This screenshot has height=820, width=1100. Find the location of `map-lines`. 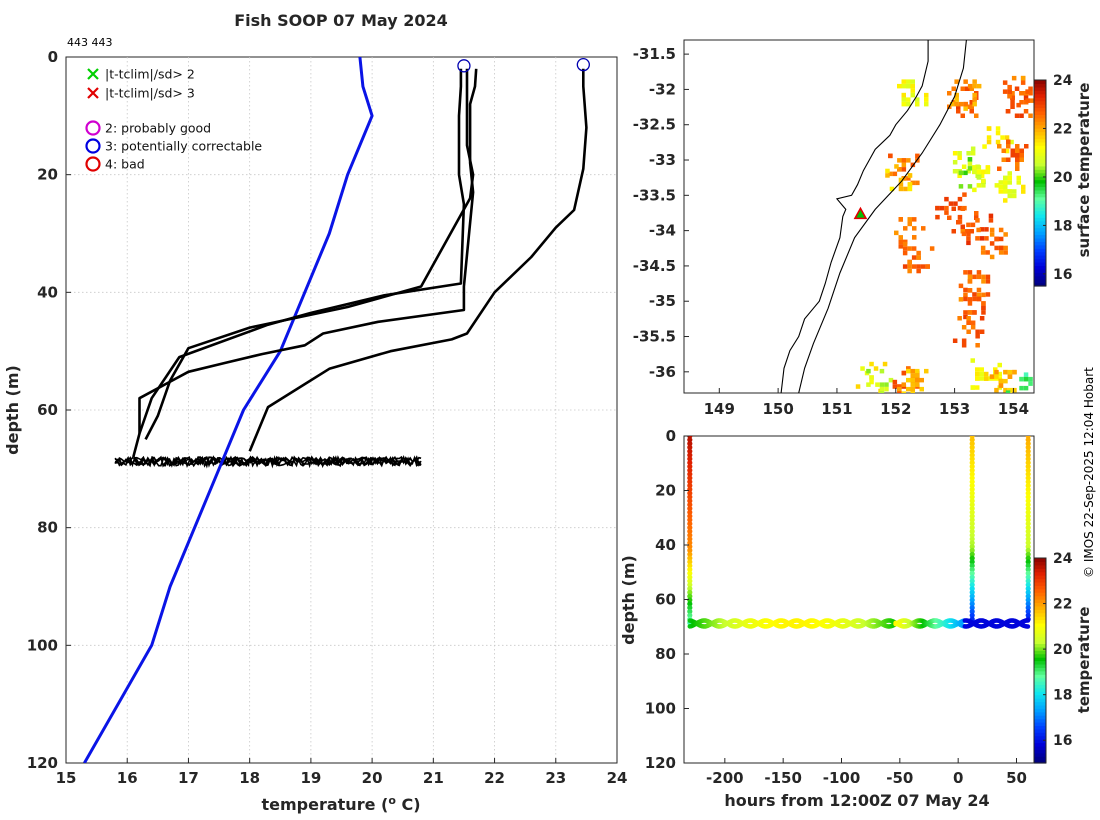

map-lines is located at coordinates (873, 216).